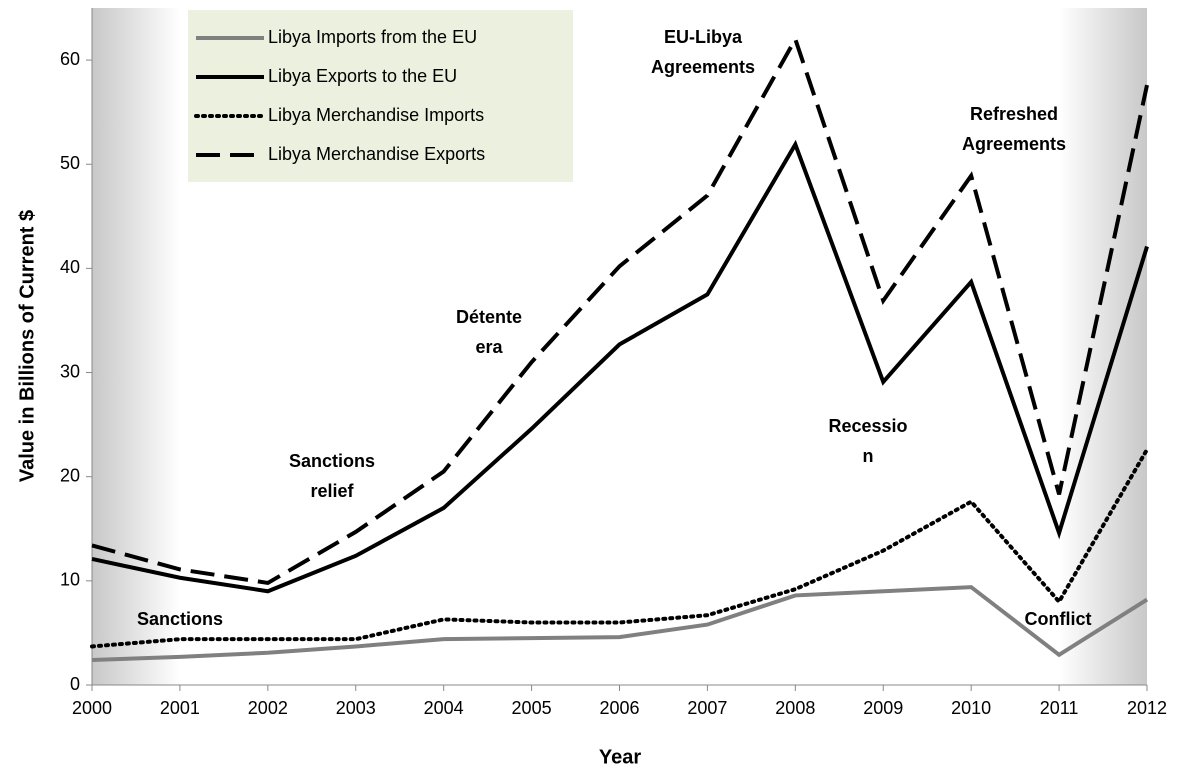 The image size is (1184, 772). I want to click on y-tick-label: 60, so click(70, 59).